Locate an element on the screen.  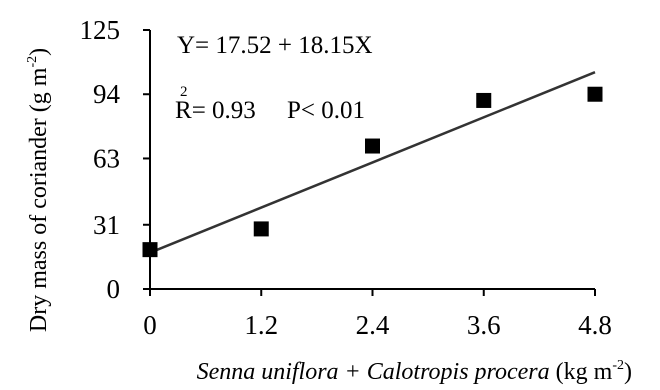
x-axis-title-species: Senna uniflora + Calotropis procera is located at coordinates (373, 372).